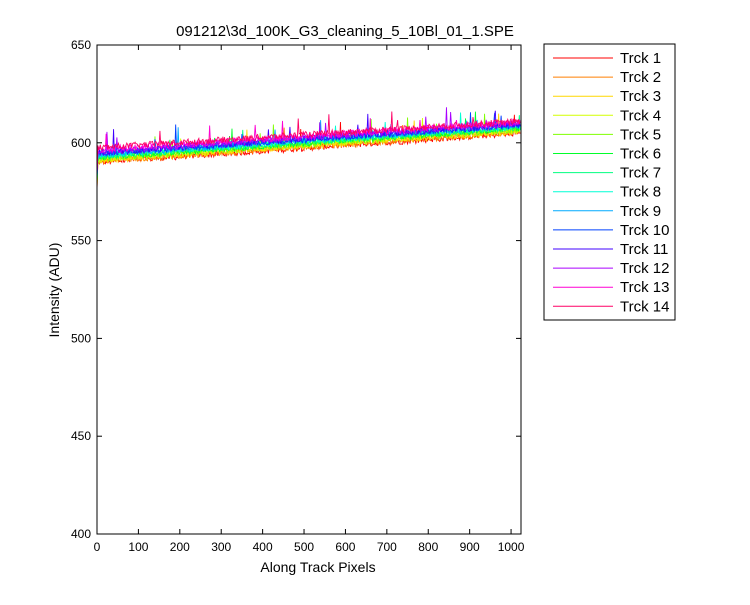 The width and height of the screenshot is (750, 605). I want to click on y-tick-label: 550, so click(81, 241).